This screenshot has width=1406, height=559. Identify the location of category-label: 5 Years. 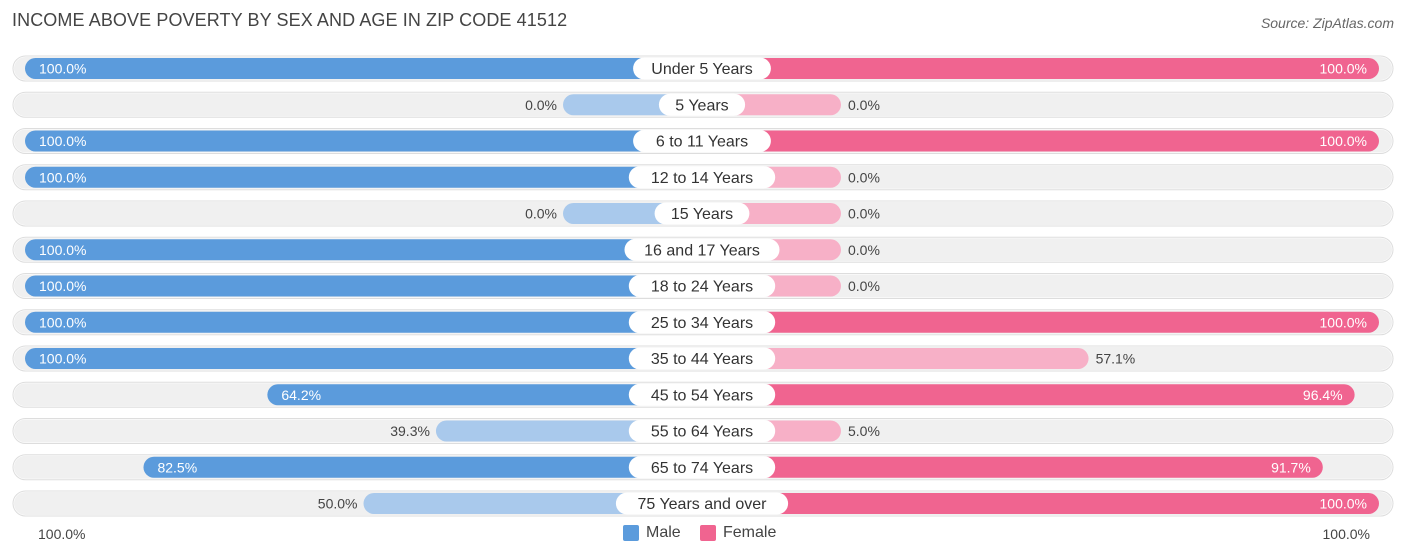
(701, 105).